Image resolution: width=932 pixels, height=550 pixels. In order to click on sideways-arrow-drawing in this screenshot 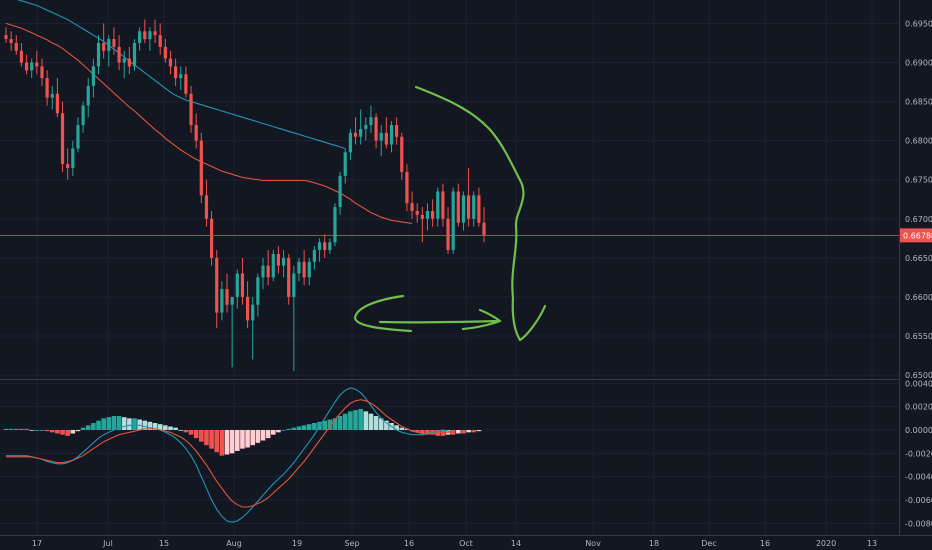, I will do `click(427, 313)`.